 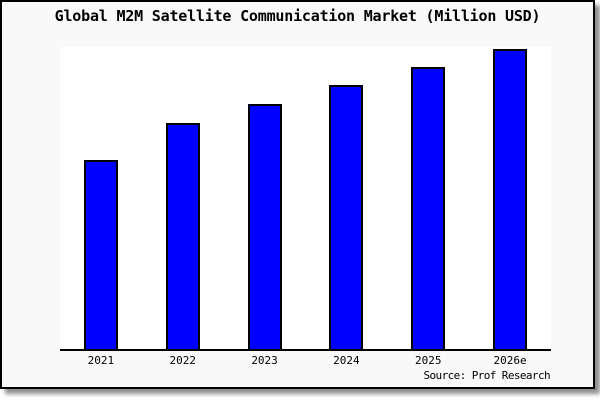 I want to click on x-tick-label-2022: 2022, so click(x=182, y=360).